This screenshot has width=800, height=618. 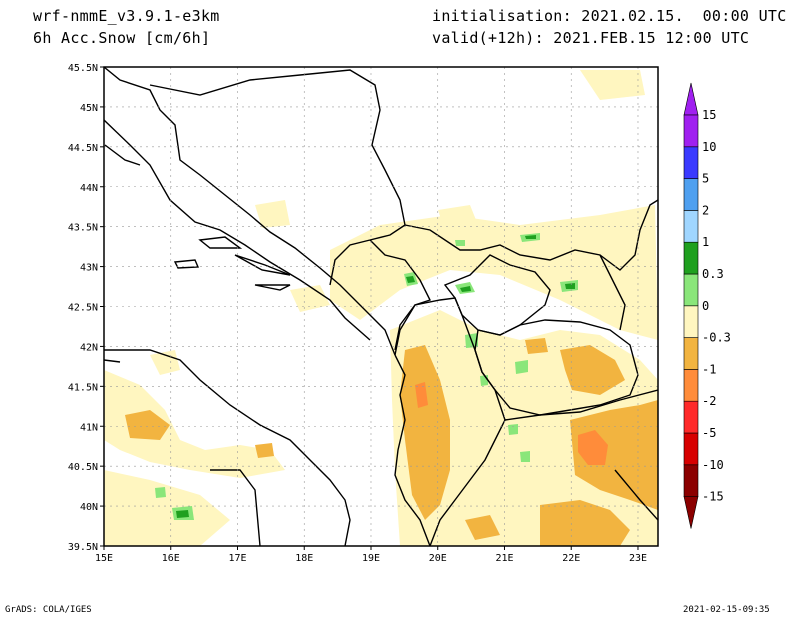 What do you see at coordinates (122, 38) in the screenshot?
I see `field-title: 6h Acc.Snow [cm/6h]` at bounding box center [122, 38].